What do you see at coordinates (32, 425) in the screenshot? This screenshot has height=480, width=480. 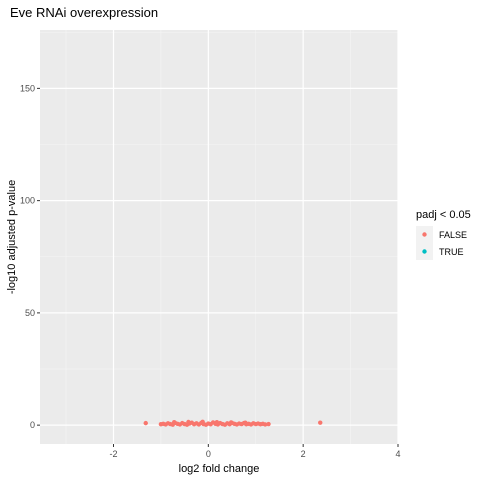 I see `y-tick-label: 0` at bounding box center [32, 425].